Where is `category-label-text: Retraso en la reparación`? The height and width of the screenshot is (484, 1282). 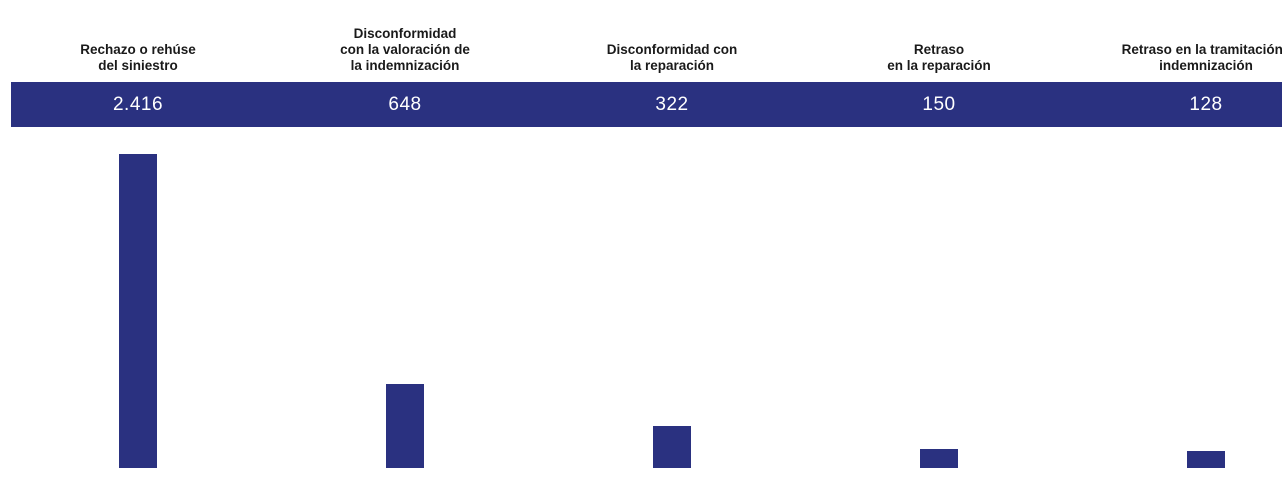
category-label-text: Retraso en la reparación is located at coordinates (939, 57).